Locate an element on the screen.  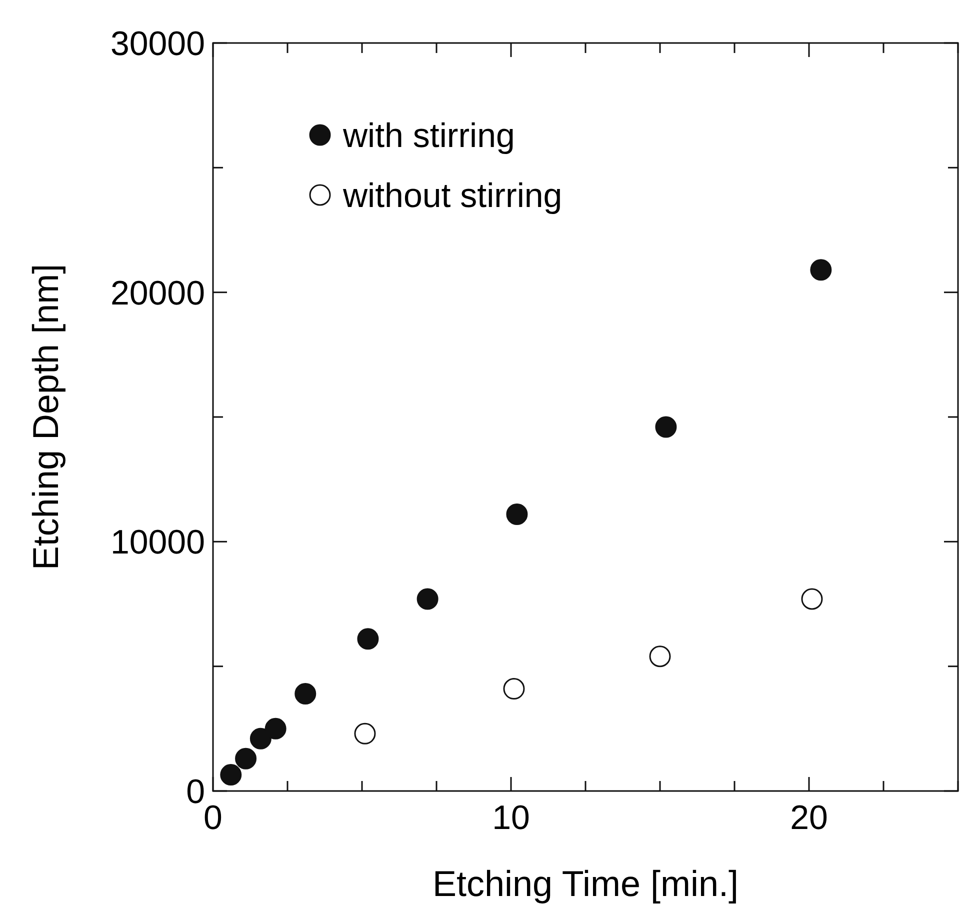
y-tick-label: 30000 is located at coordinates (157, 44).